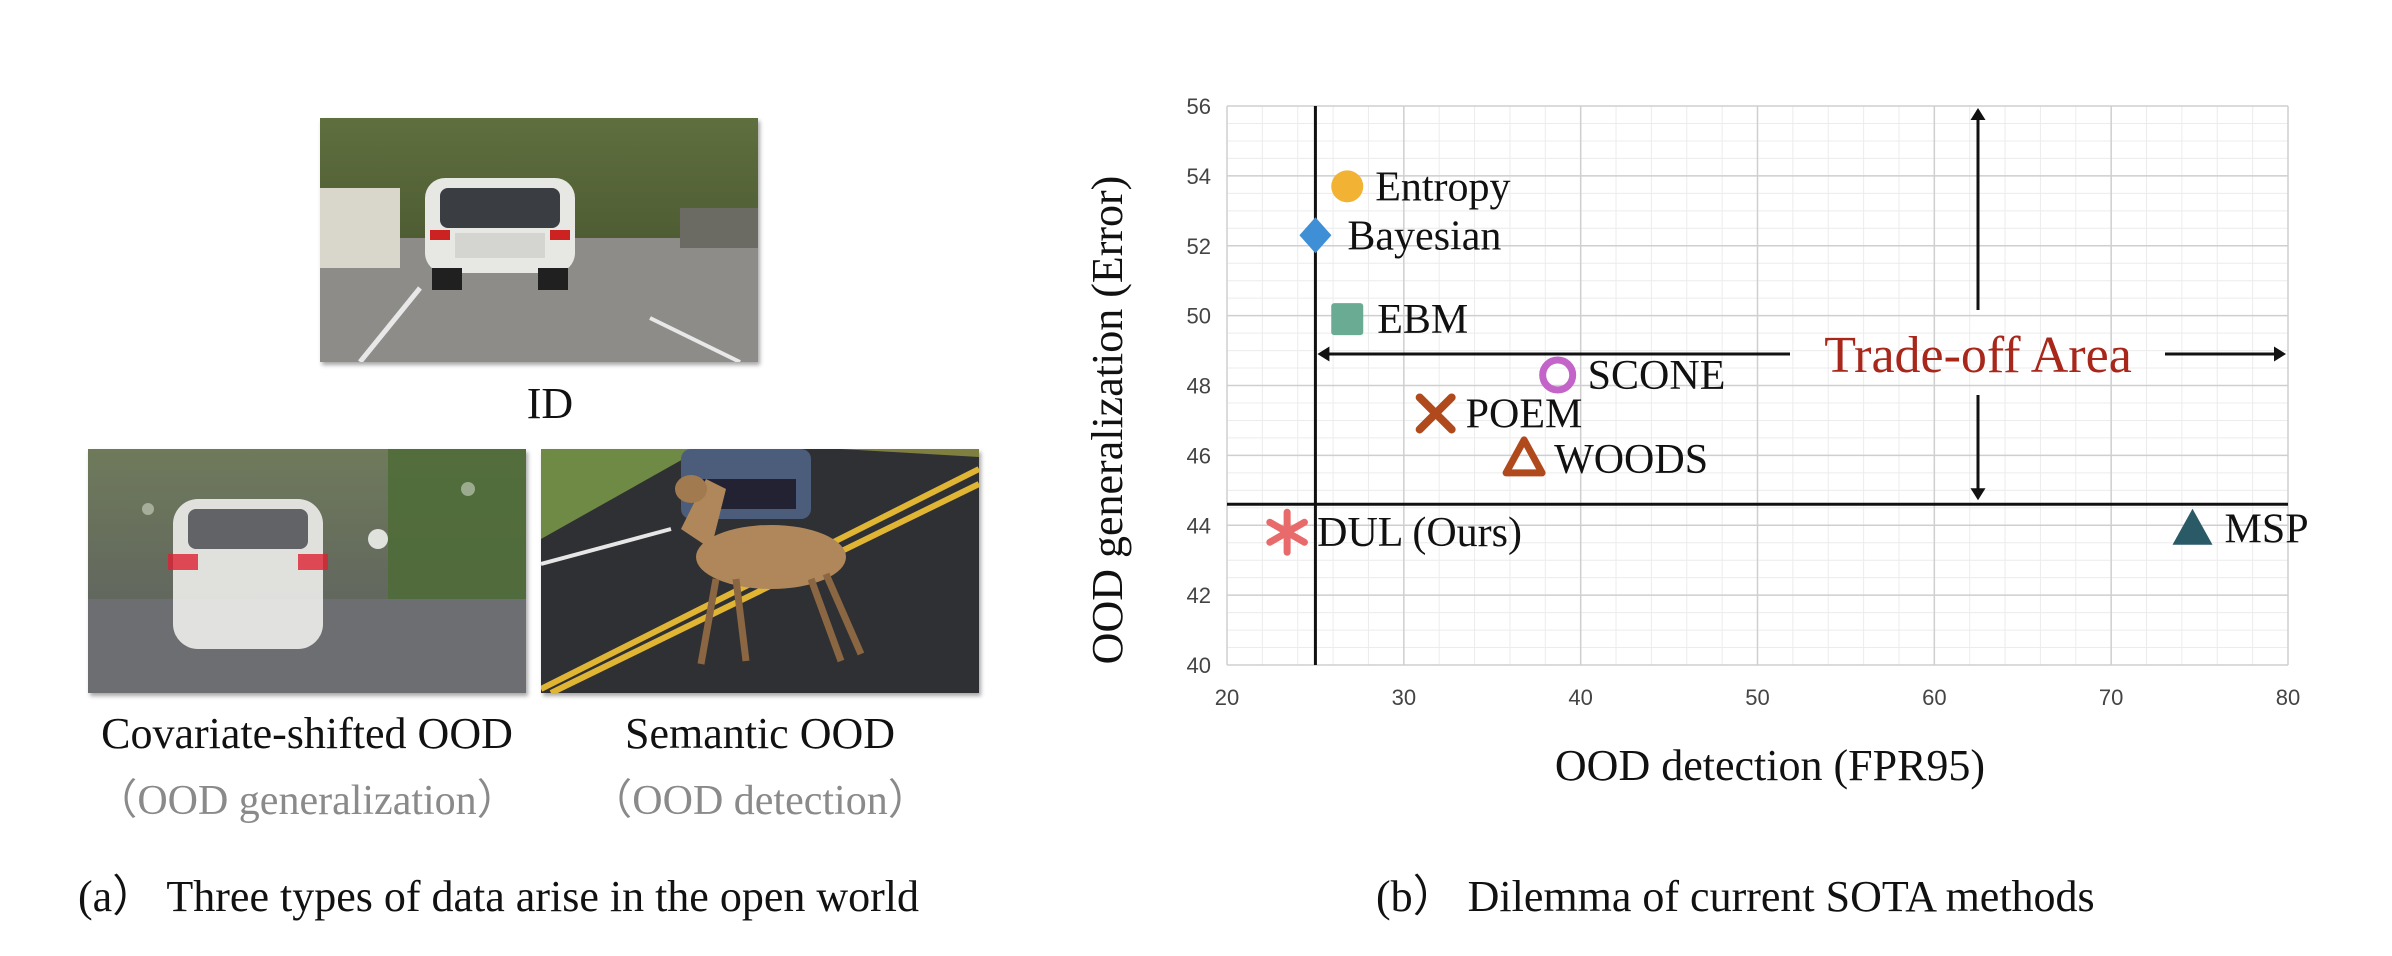 This screenshot has height=956, width=2392. What do you see at coordinates (1199, 246) in the screenshot?
I see `y-tick-label: 52` at bounding box center [1199, 246].